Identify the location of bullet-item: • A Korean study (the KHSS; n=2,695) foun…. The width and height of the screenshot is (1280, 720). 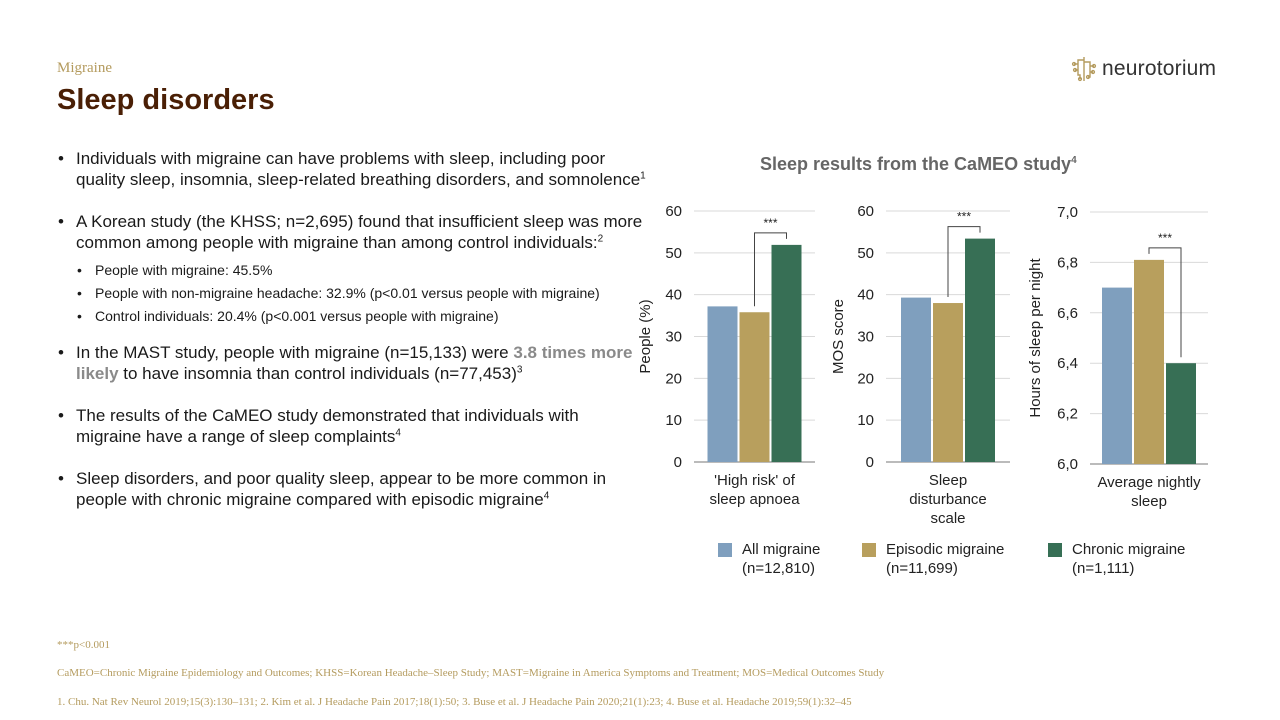
(353, 232).